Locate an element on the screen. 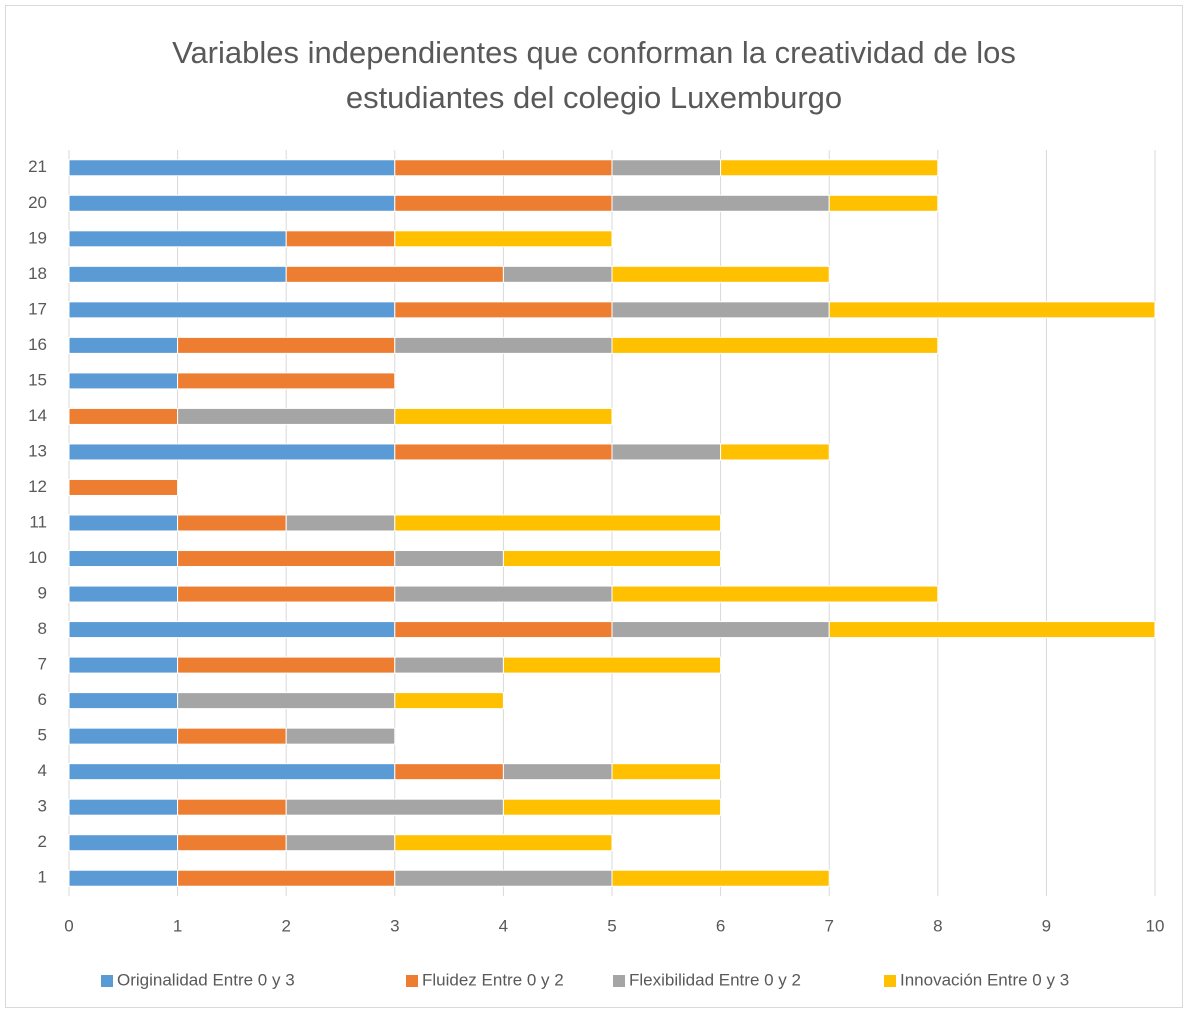 This screenshot has width=1188, height=1013. y-tick-label: 12 is located at coordinates (37, 486).